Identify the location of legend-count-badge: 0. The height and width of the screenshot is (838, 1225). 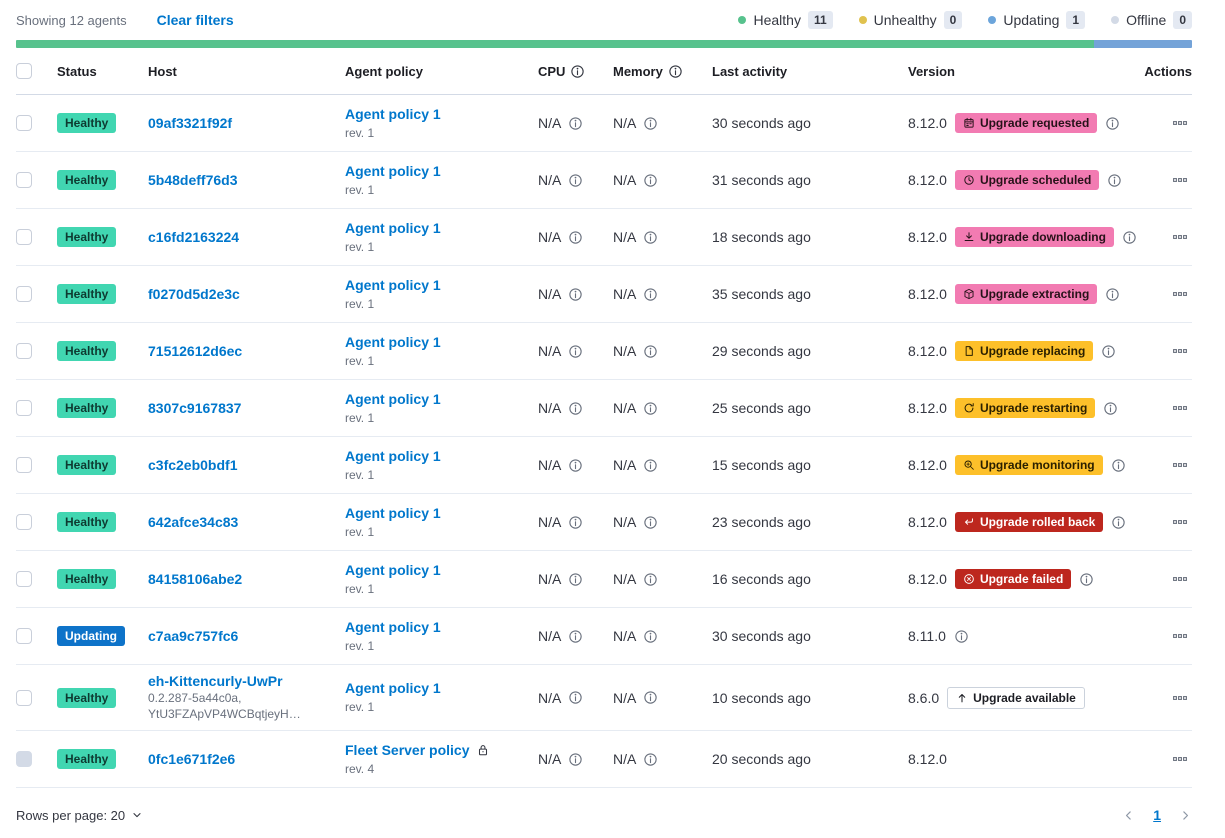
(953, 20).